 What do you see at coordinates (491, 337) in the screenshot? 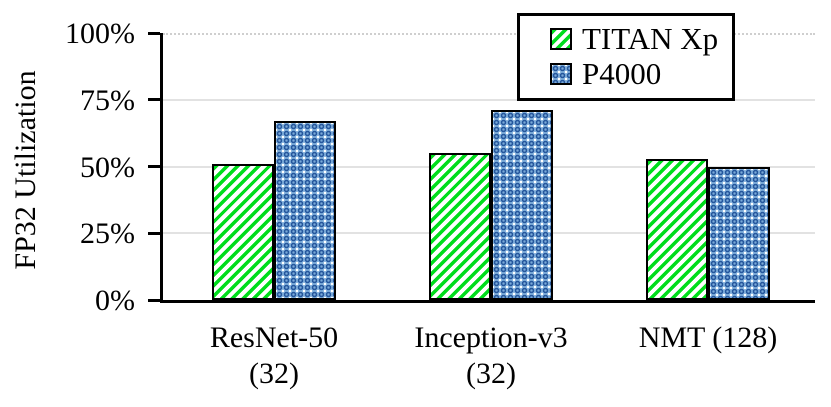
I see `x-category-line1: Inception-v3` at bounding box center [491, 337].